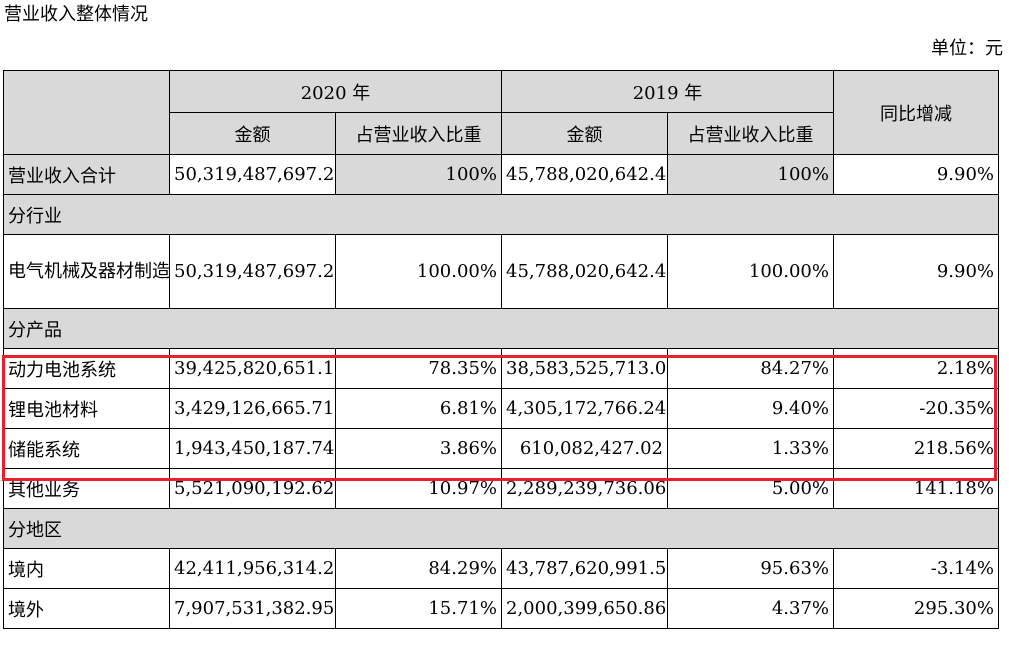  I want to click on ratio-2019: 84.27%, so click(750, 368).